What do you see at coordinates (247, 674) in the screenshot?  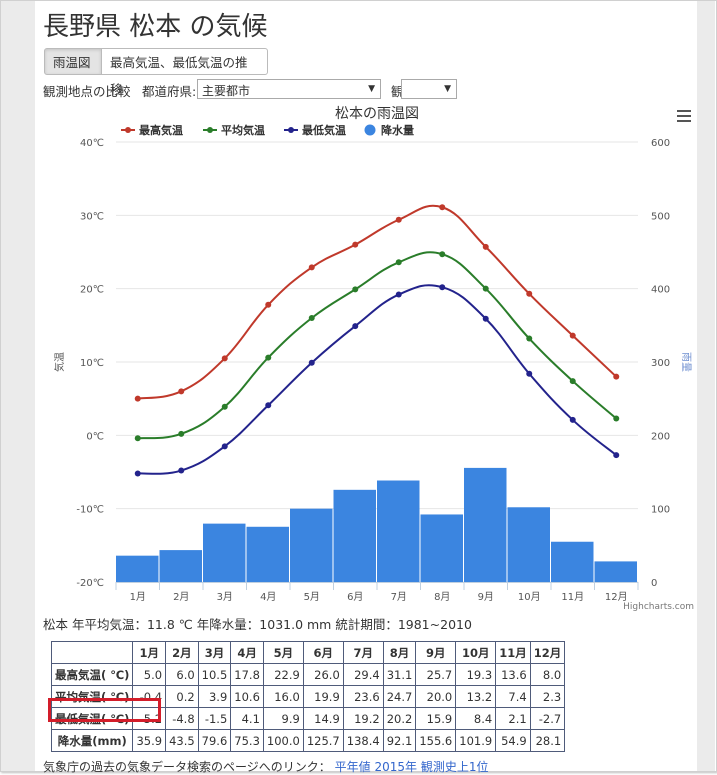 I see `table-cell: 17.8` at bounding box center [247, 674].